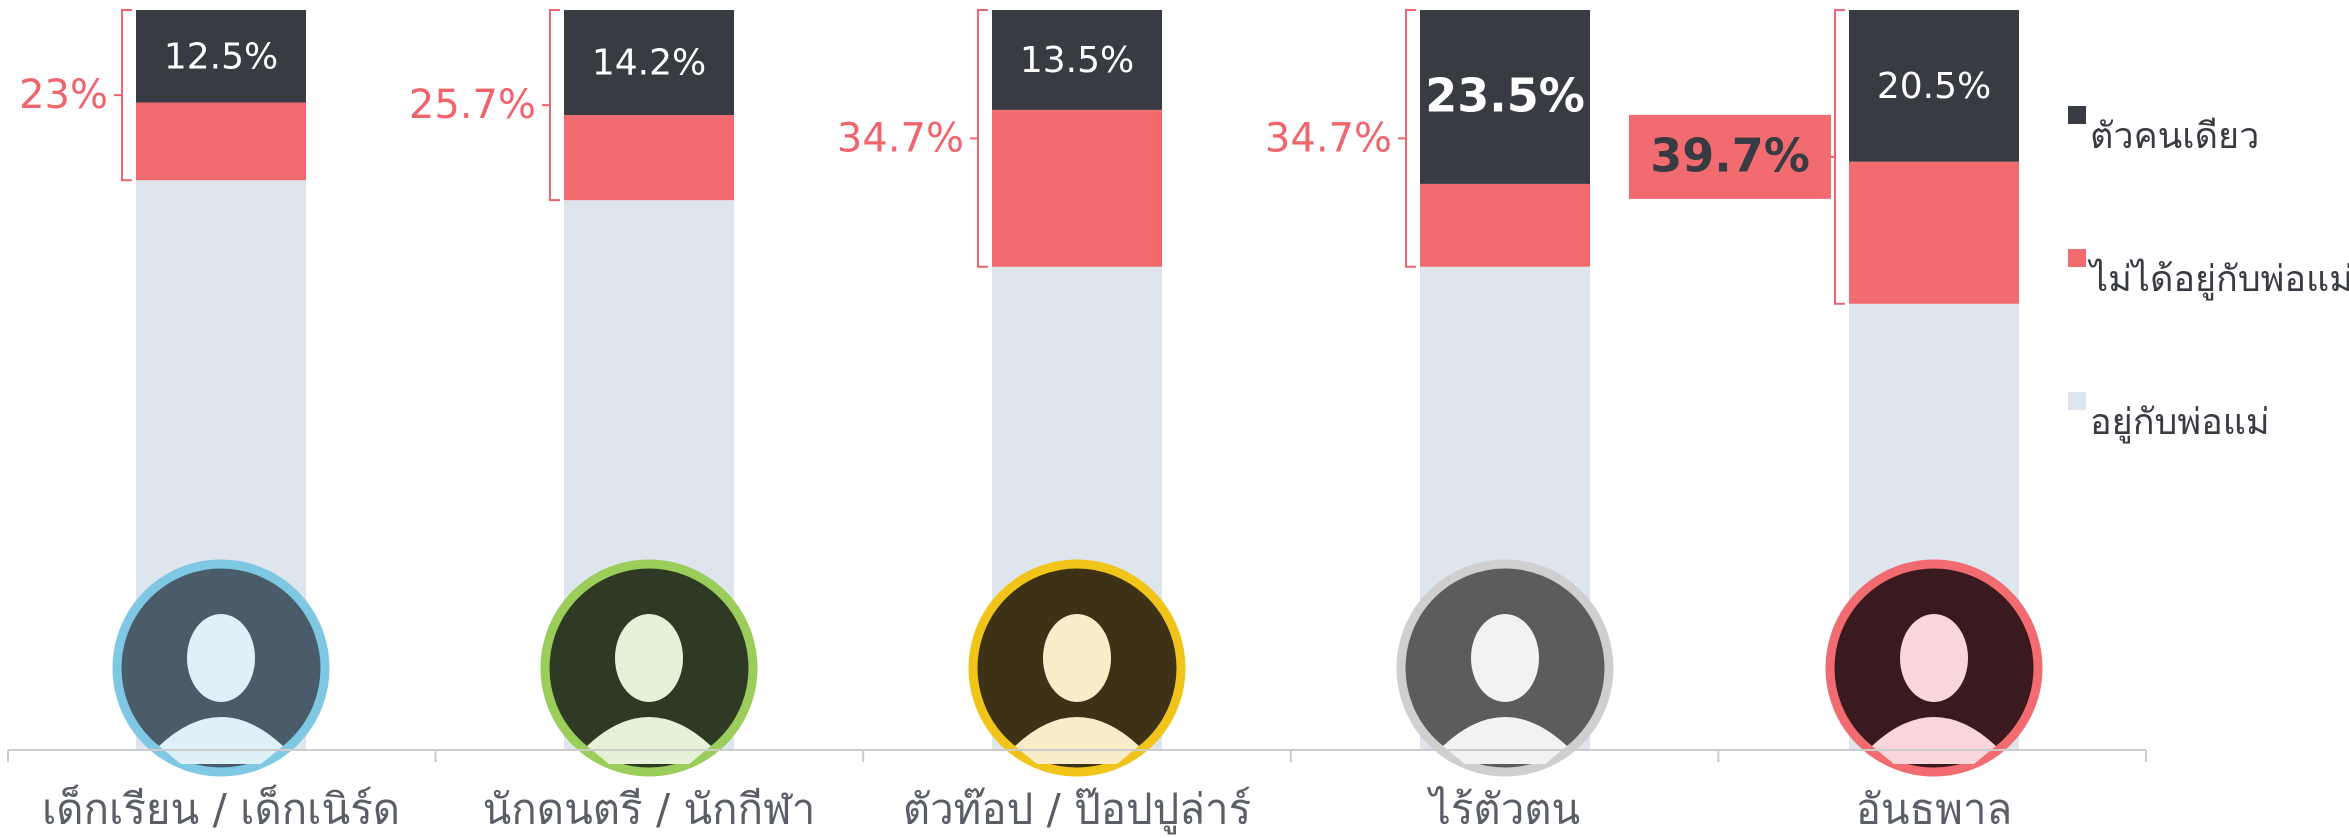 Image resolution: width=2349 pixels, height=838 pixels. I want to click on bracket-label: 23%, so click(63, 95).